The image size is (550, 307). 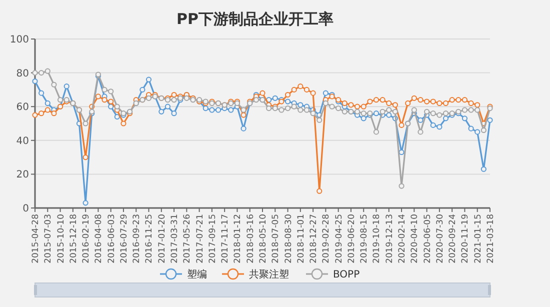 What do you see at coordinates (289, 239) in the screenshot?
I see `x-tick-label: 2018-08-30` at bounding box center [289, 239].